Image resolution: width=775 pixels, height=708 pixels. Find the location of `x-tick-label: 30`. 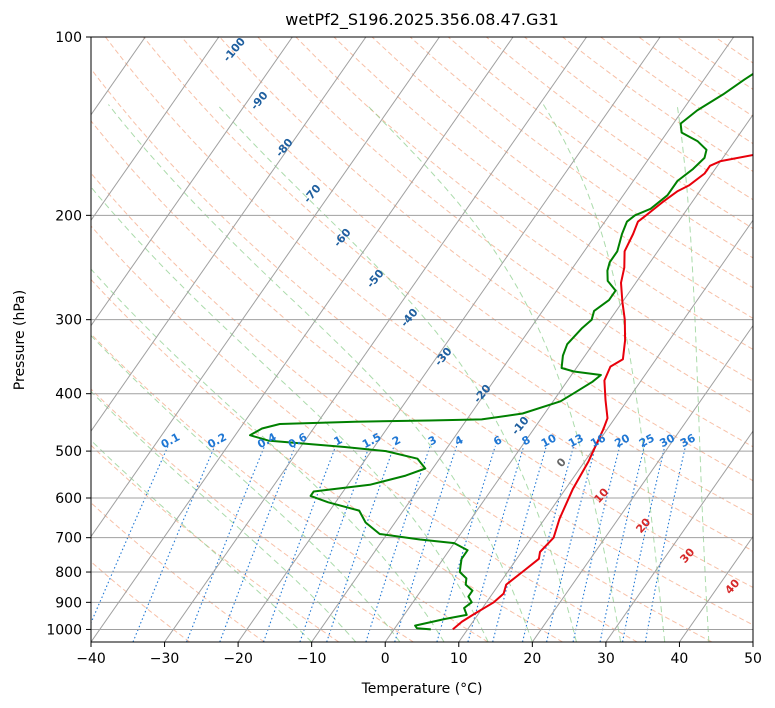

x-tick-label: 30 is located at coordinates (606, 659).